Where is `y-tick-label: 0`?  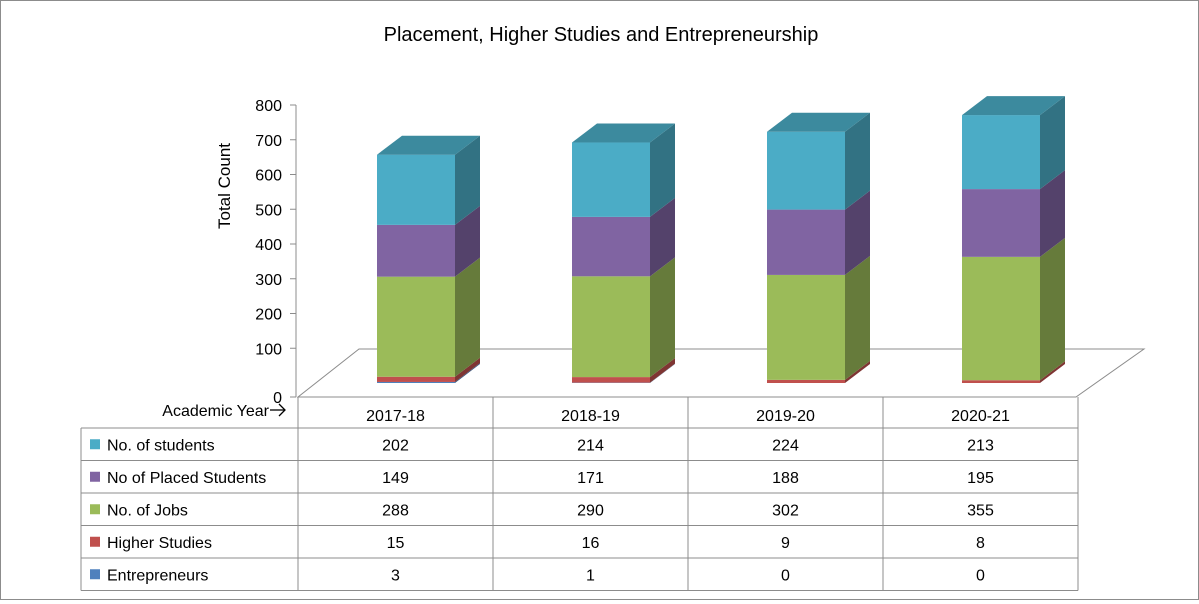
y-tick-label: 0 is located at coordinates (277, 398).